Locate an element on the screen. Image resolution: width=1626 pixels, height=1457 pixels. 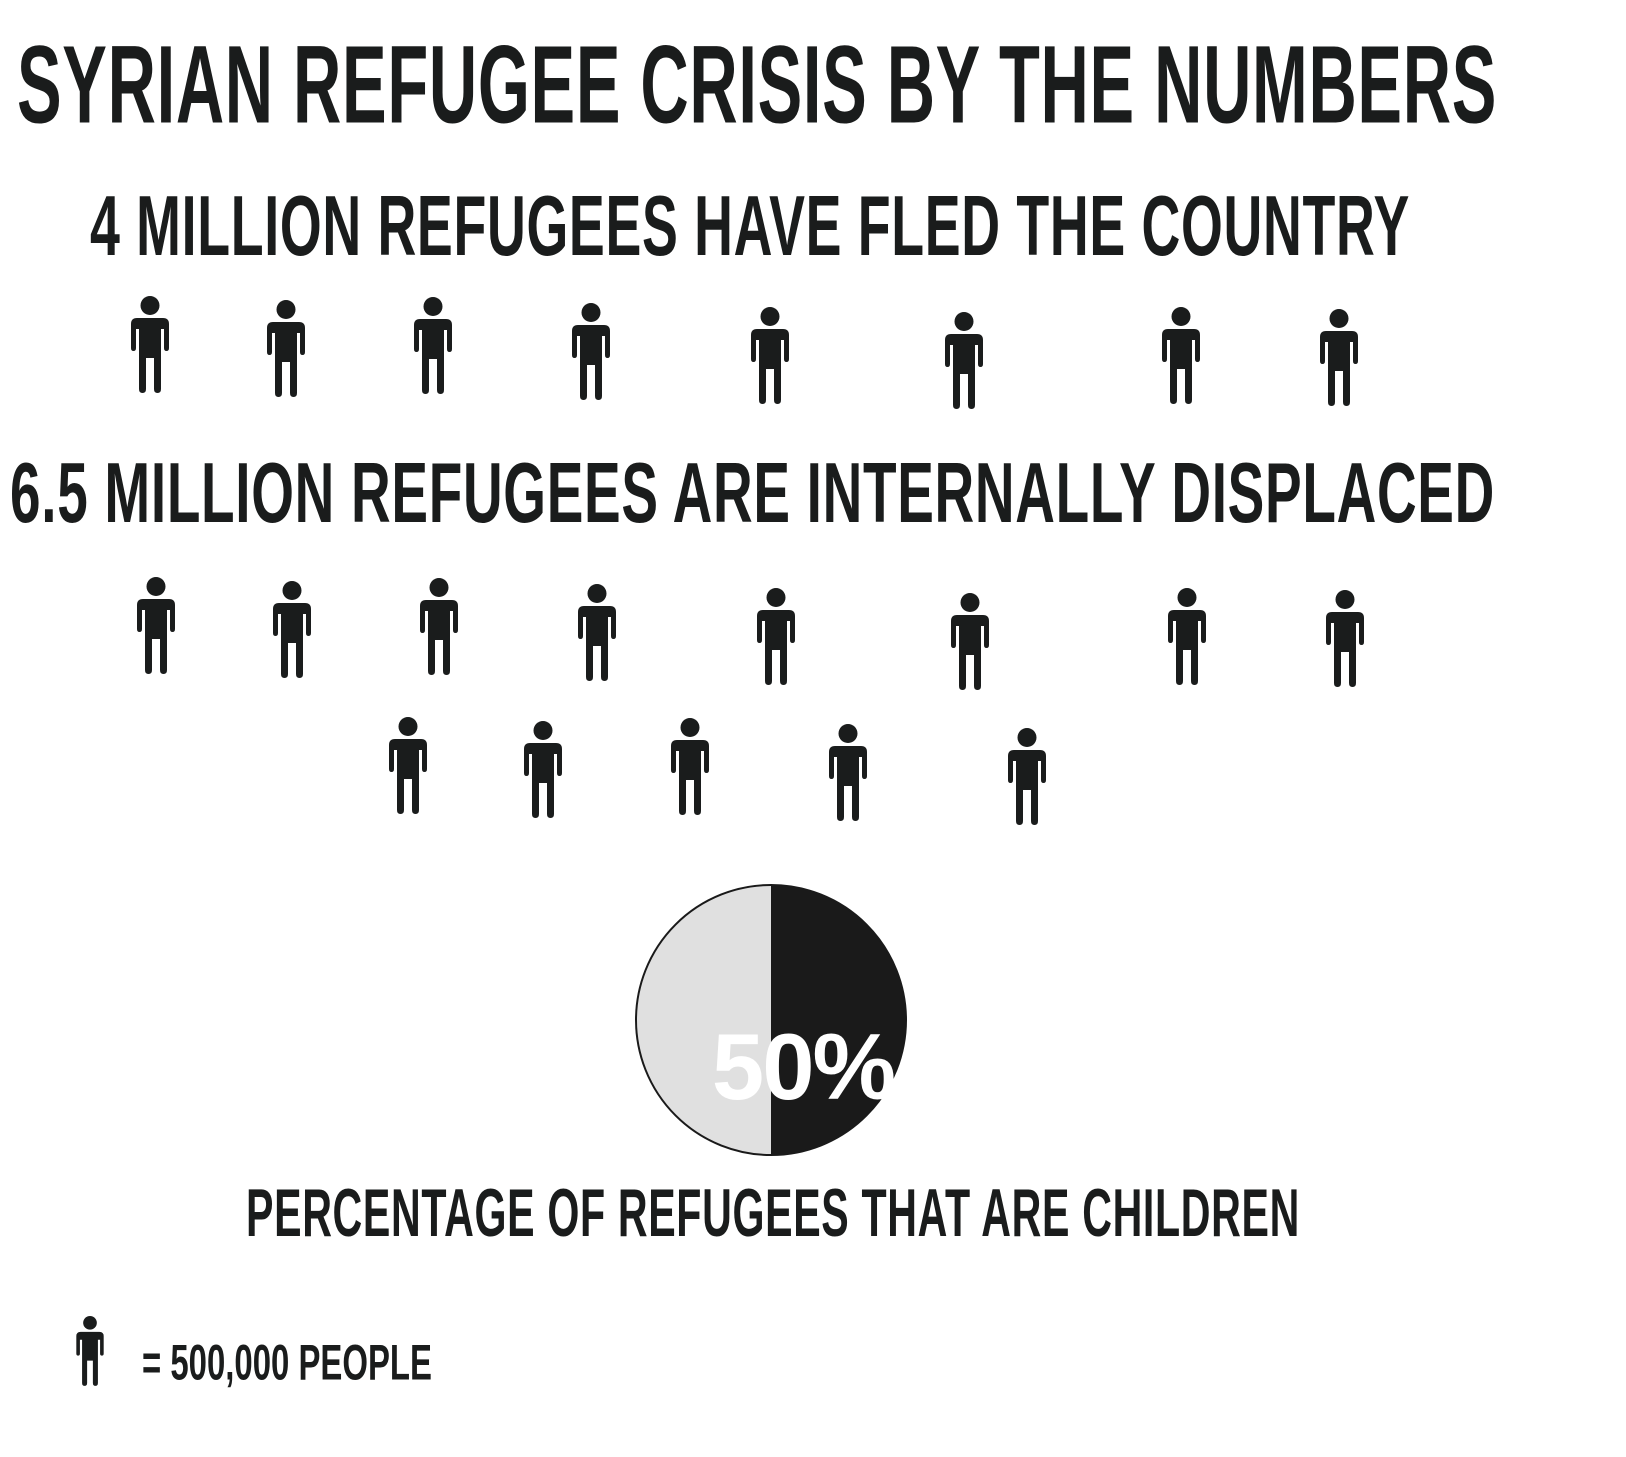
pie-slice-children is located at coordinates (838, 1020).